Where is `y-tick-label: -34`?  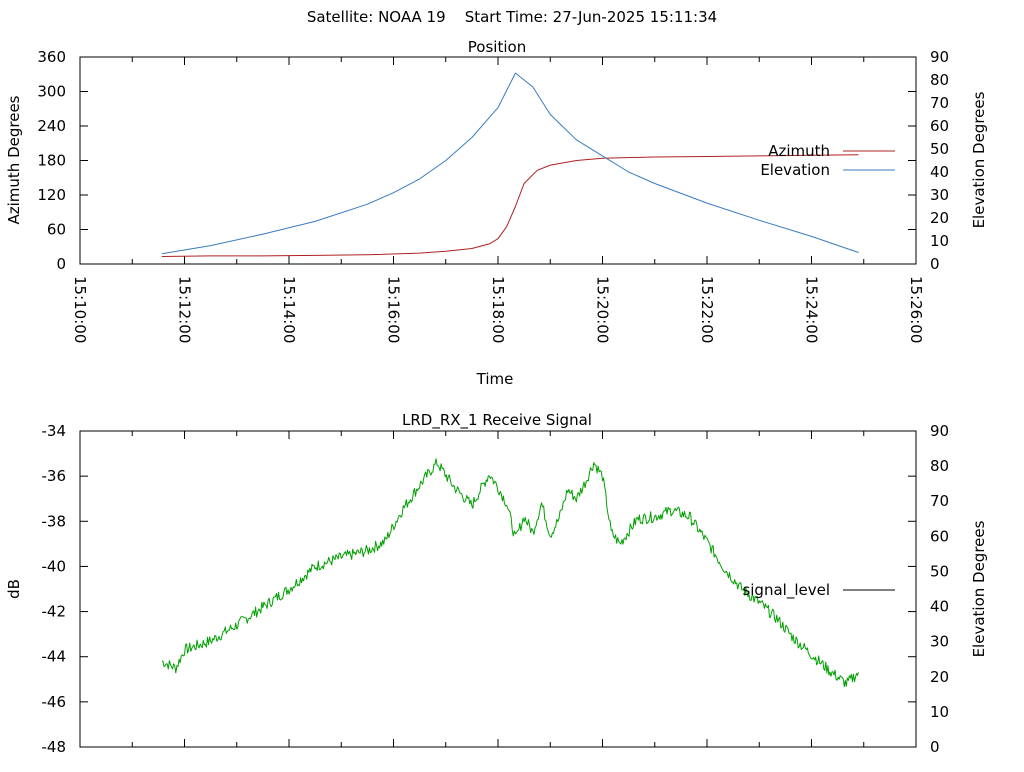 y-tick-label: -34 is located at coordinates (54, 431).